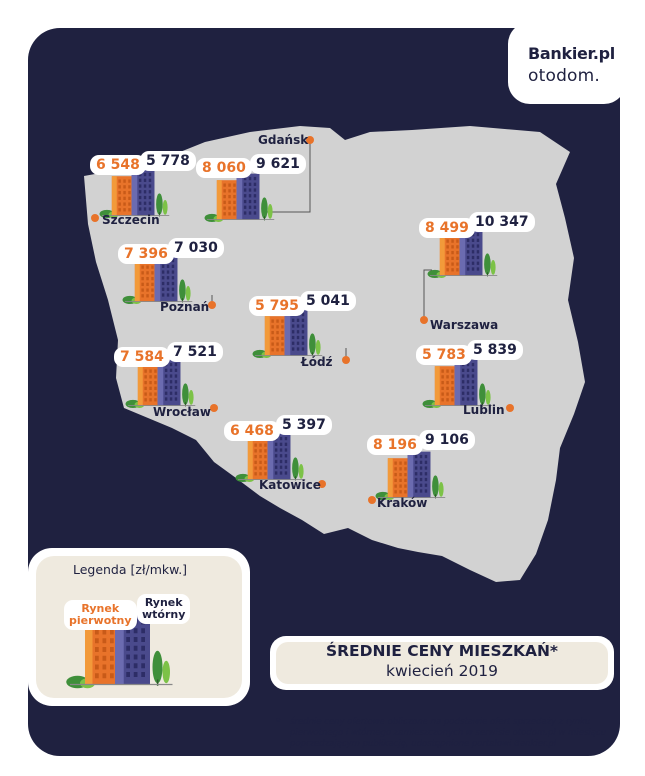  What do you see at coordinates (442, 651) in the screenshot?
I see `infographic-title: ŚREDNIE CENY MIESZKAŃ*` at bounding box center [442, 651].